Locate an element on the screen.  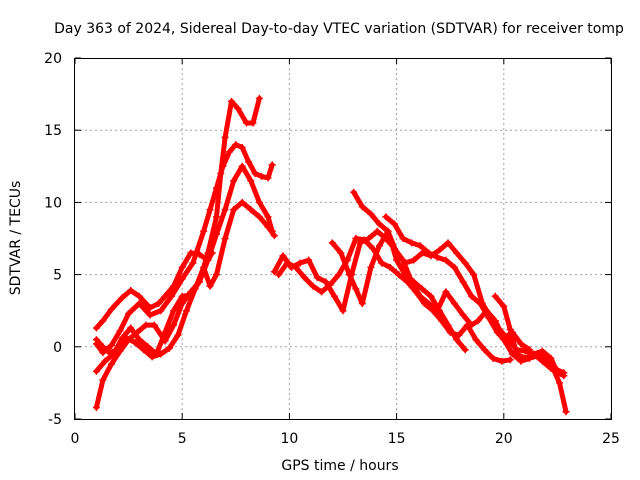
y-tick-labels: -5 0 5 10 15 20 is located at coordinates (53, 239).